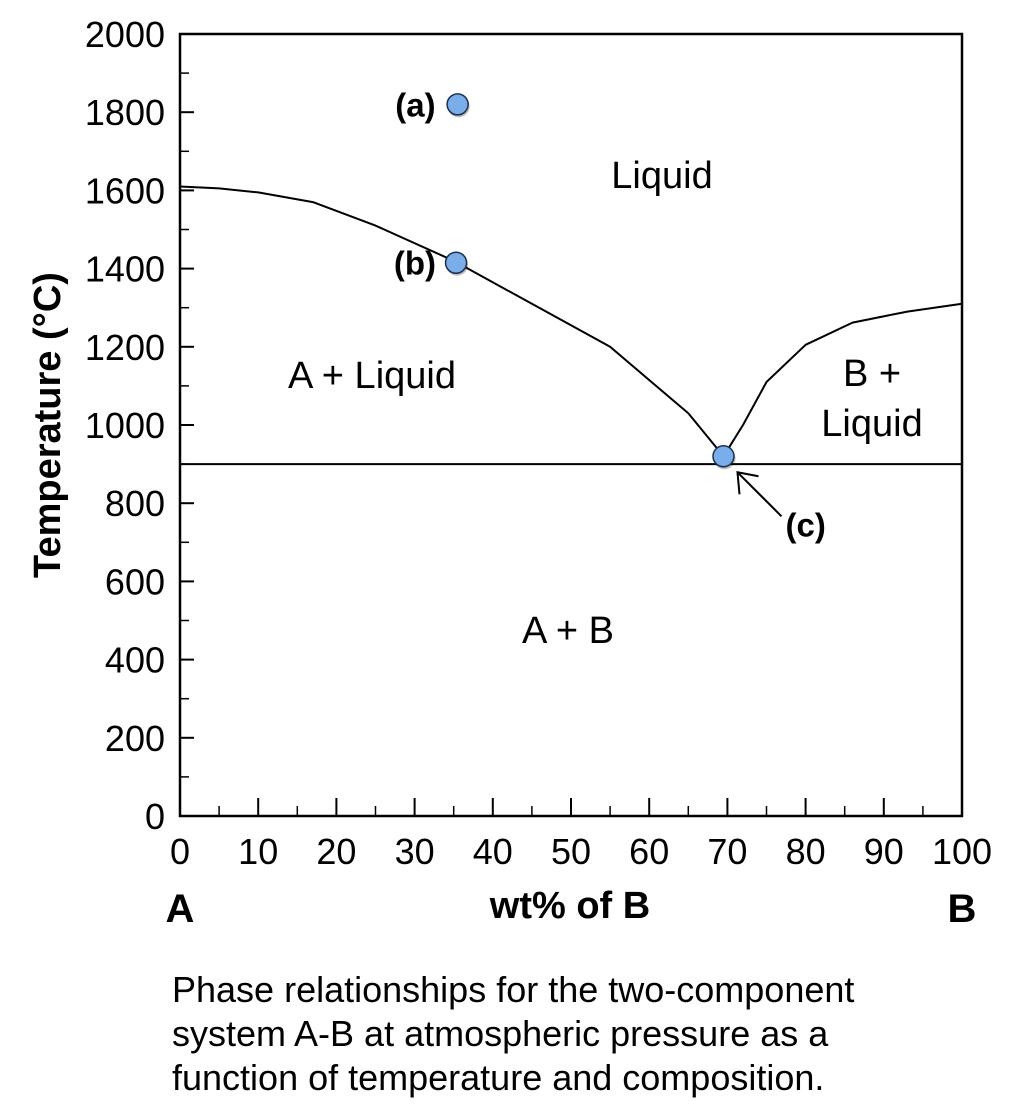 This screenshot has width=1018, height=1110. What do you see at coordinates (180, 909) in the screenshot?
I see `component-a-label: A` at bounding box center [180, 909].